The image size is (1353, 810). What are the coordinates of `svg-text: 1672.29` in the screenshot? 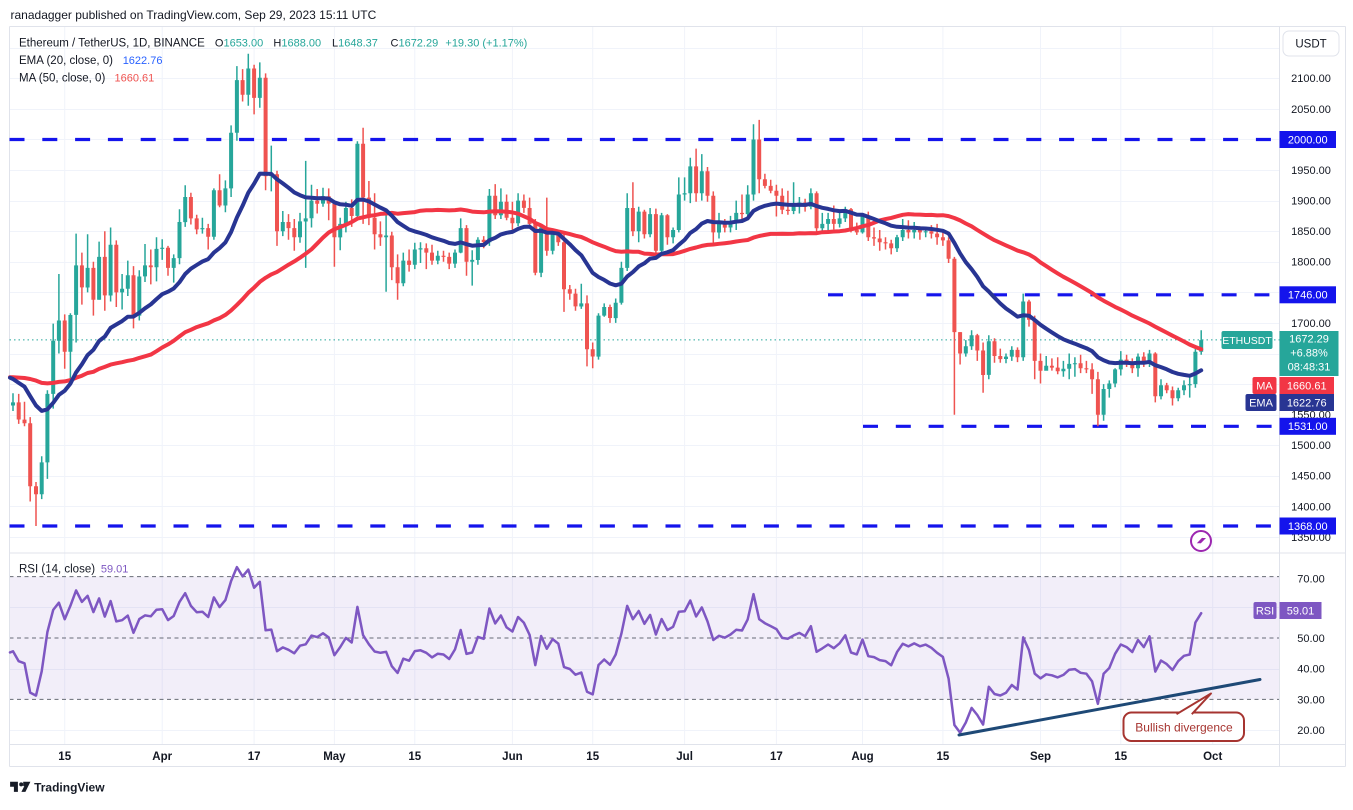 It's located at (1309, 339).